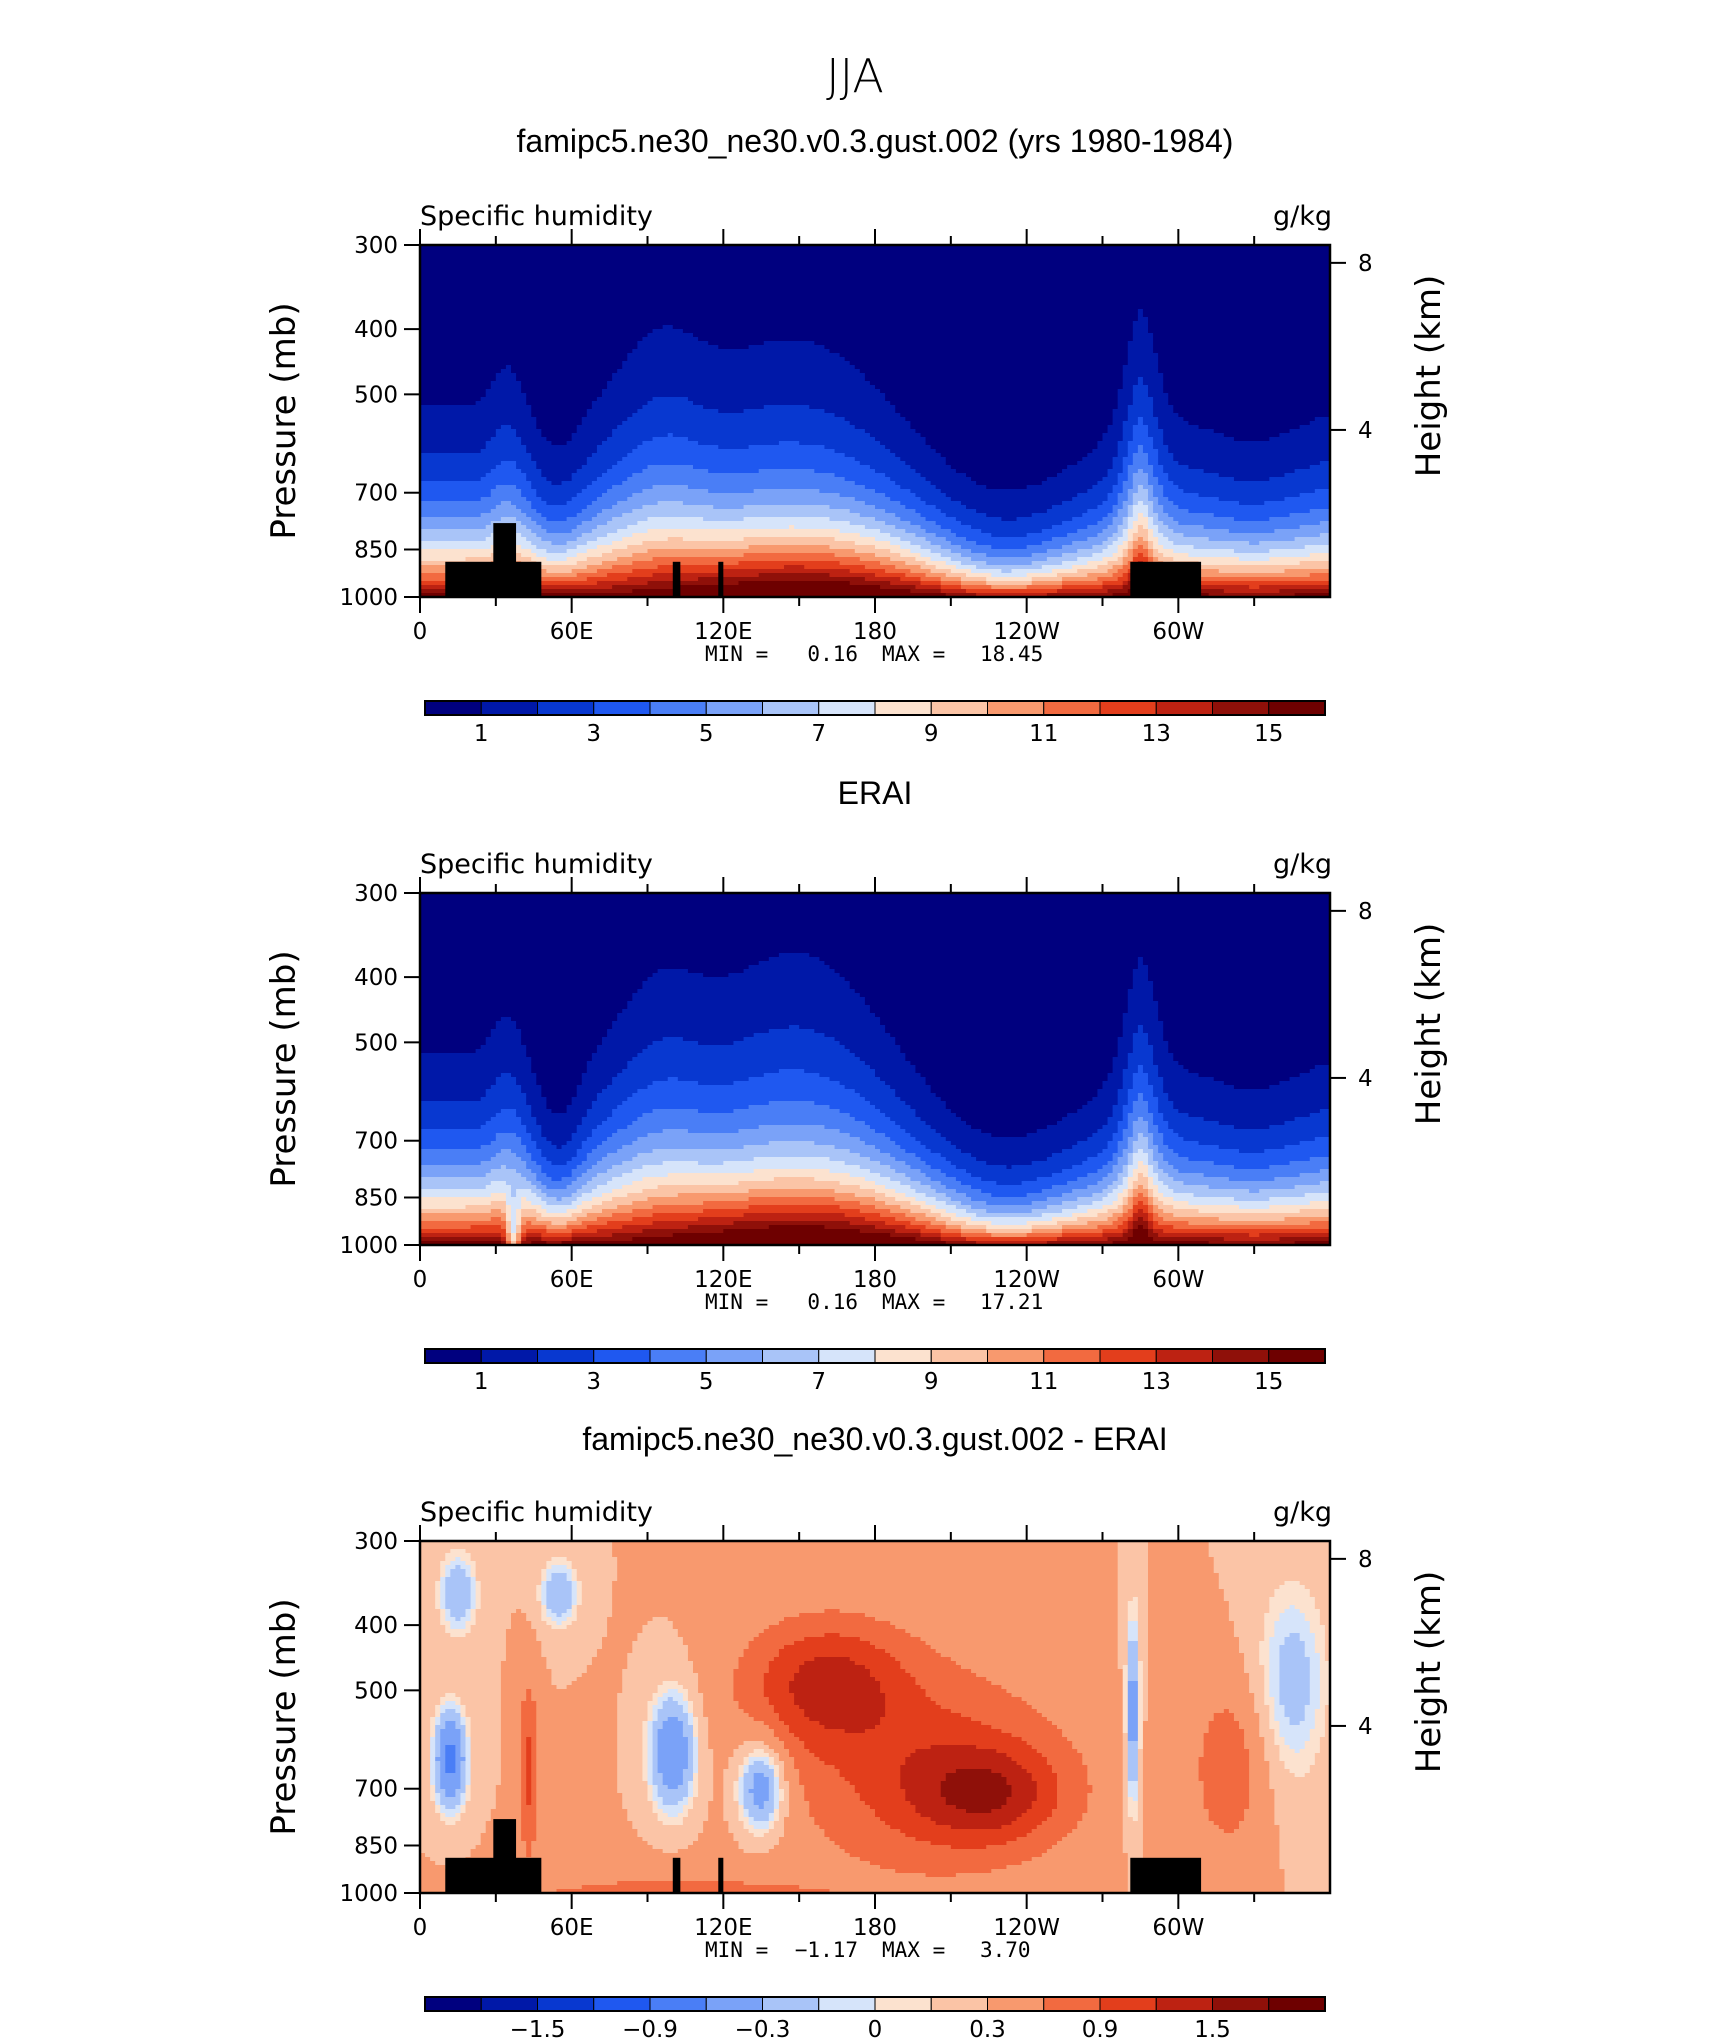 Image resolution: width=1710 pixels, height=2038 pixels. I want to click on pressure-tick-label: 850, so click(376, 550).